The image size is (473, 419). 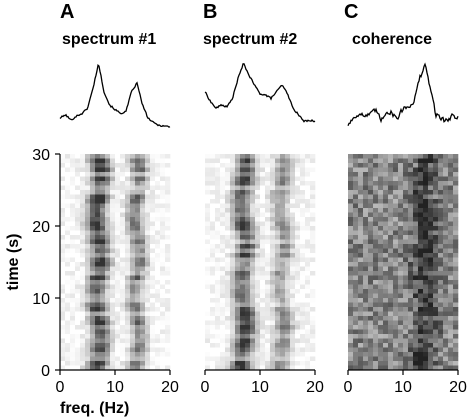 I want to click on x-tick-label: 0, so click(x=205, y=387).